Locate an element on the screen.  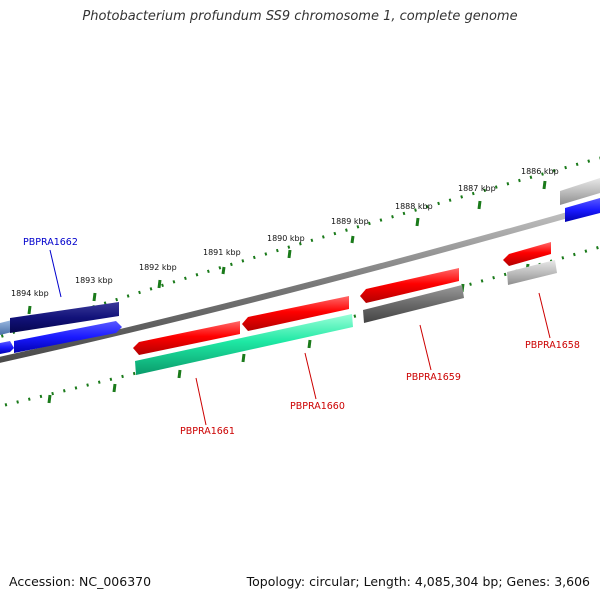
gene-arrow-blue-left is located at coordinates (7, 347).